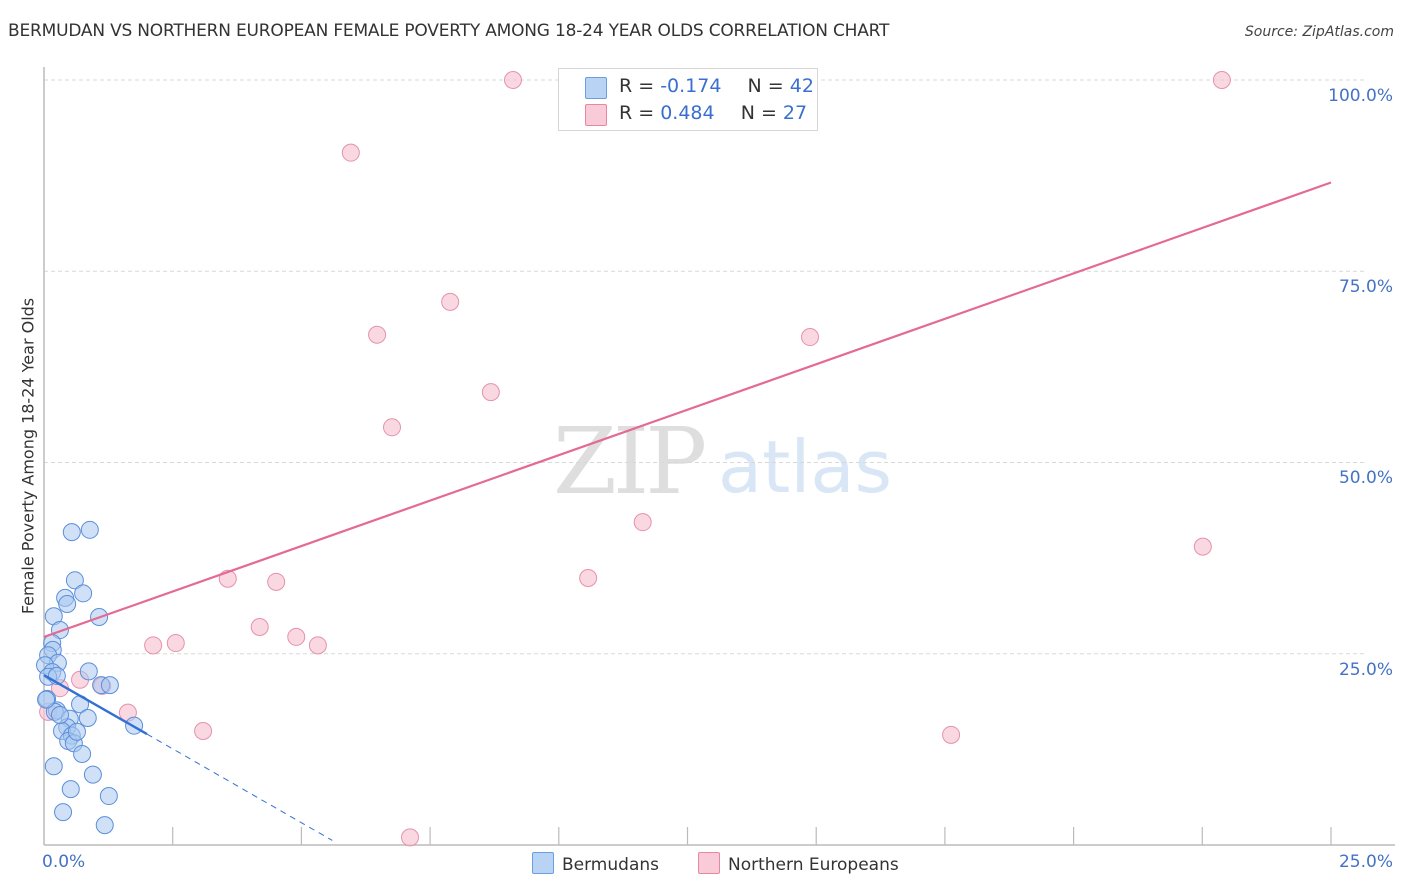  Describe the element at coordinates (596, 88) in the screenshot. I see `bermudans-swatch-icon` at that location.